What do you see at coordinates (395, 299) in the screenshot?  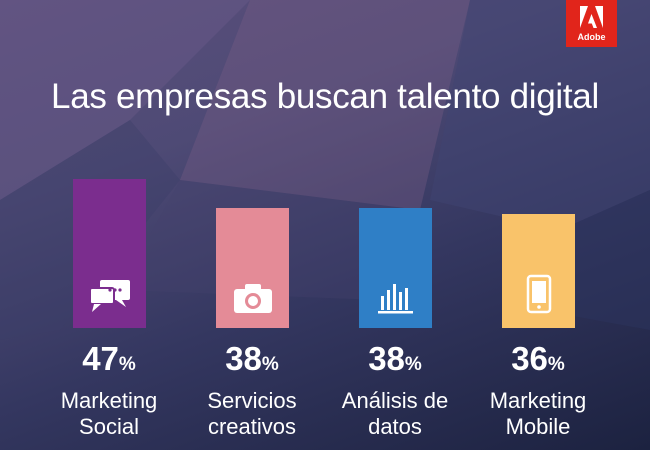 I see `bar-chart-icon` at bounding box center [395, 299].